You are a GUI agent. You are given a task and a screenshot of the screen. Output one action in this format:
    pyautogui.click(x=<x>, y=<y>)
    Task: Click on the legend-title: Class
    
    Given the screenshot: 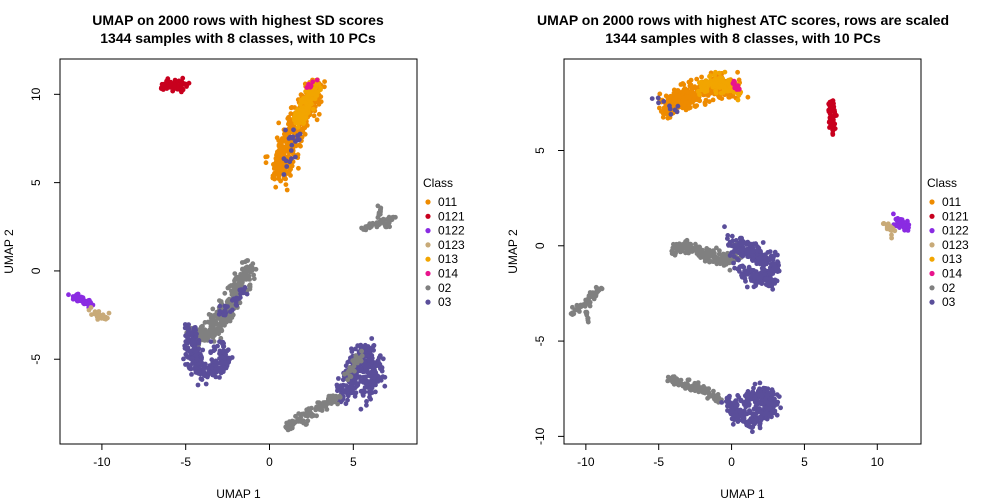 What is the action you would take?
    pyautogui.click(x=942, y=183)
    